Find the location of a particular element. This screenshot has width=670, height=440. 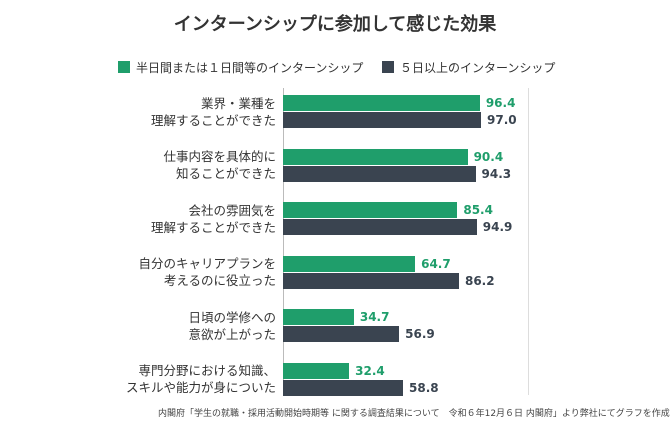

value-label: 34.7 is located at coordinates (374, 317).